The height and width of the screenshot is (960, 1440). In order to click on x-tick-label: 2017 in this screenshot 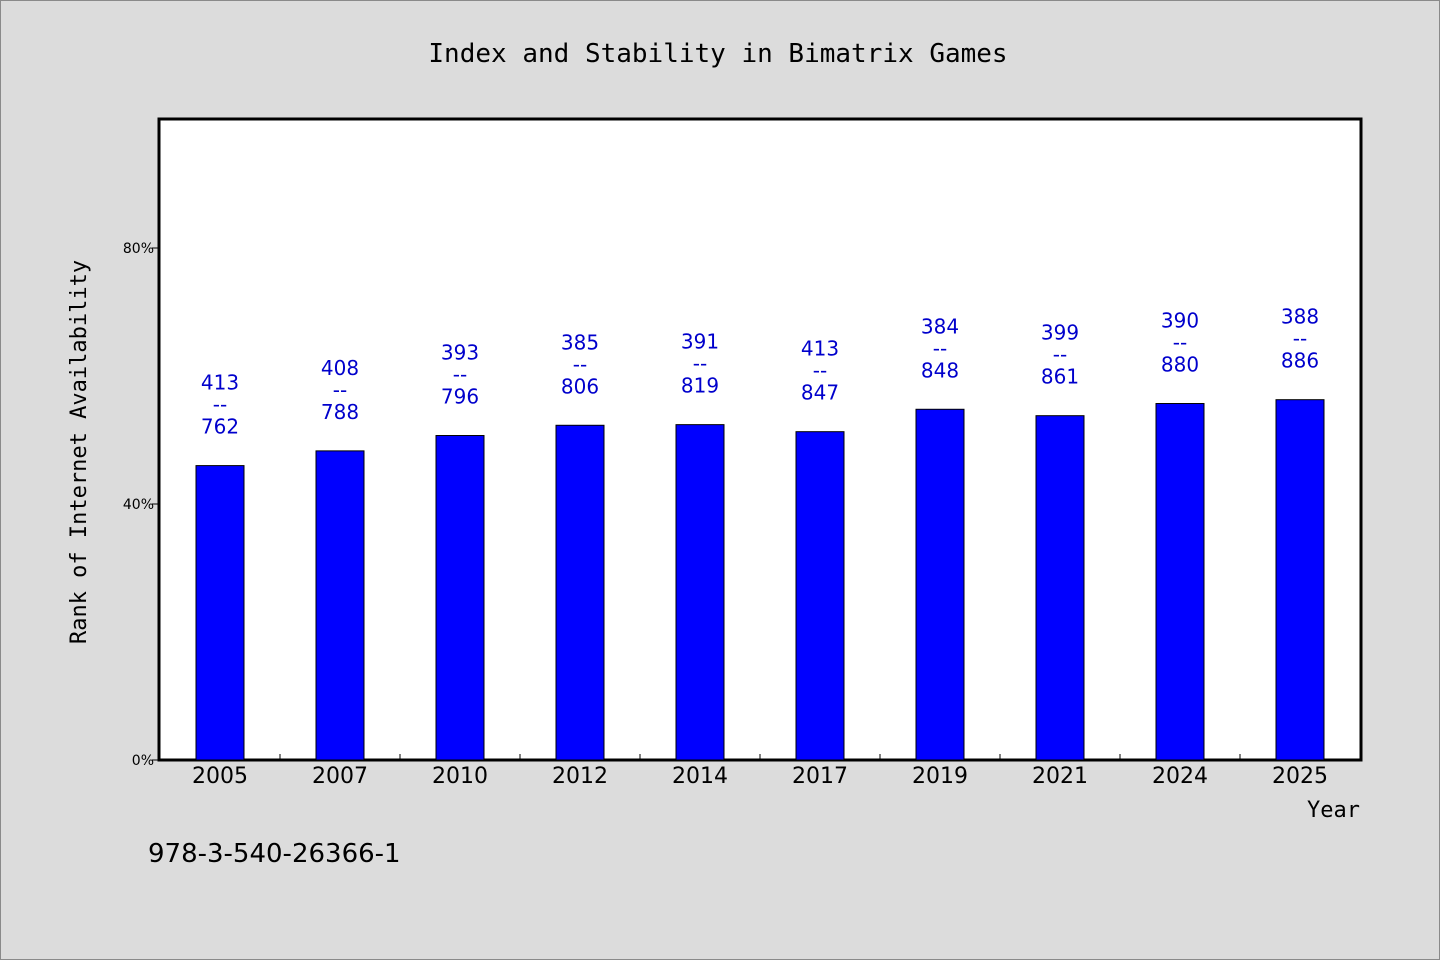, I will do `click(820, 776)`.